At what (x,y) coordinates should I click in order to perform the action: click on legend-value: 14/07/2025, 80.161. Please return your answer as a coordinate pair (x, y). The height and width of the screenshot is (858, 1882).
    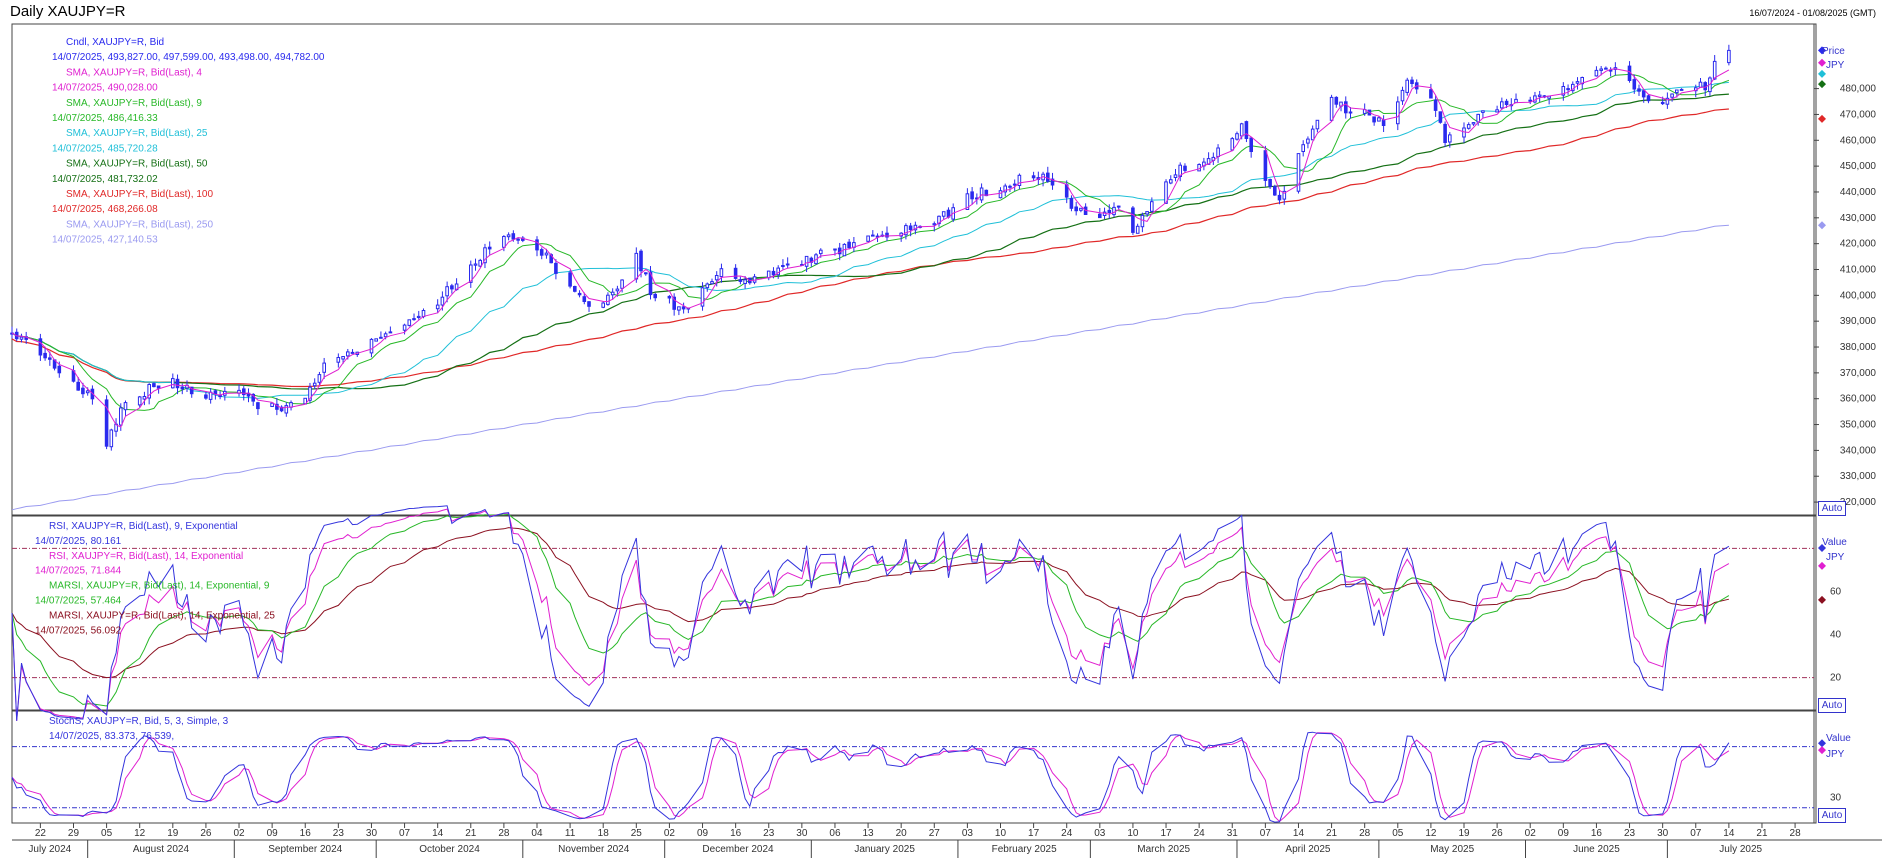
    Looking at the image, I should click on (78, 541).